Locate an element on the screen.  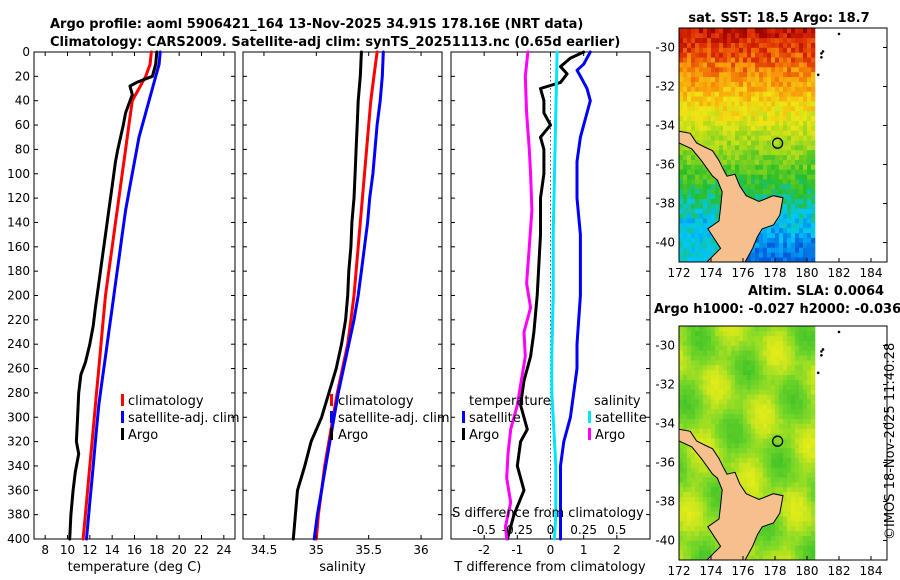
legend-swatch-argo is located at coordinates (122, 434).